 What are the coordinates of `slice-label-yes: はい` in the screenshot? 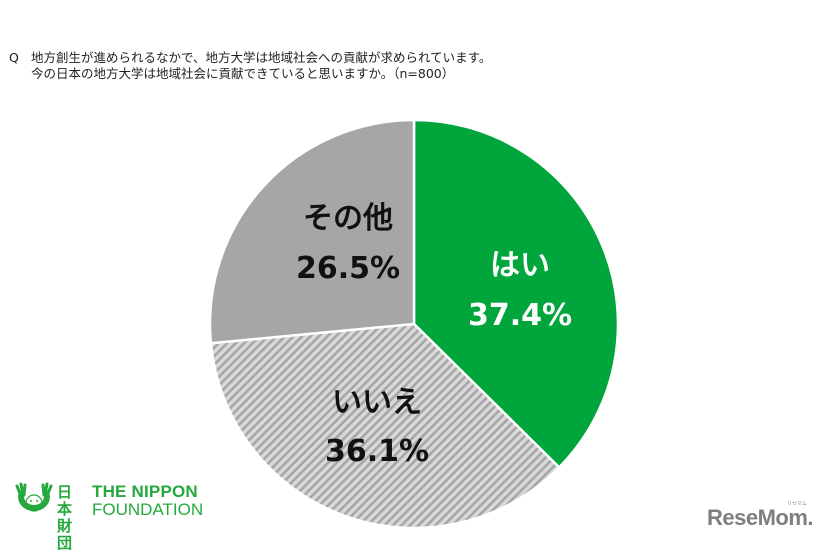 It's located at (520, 266).